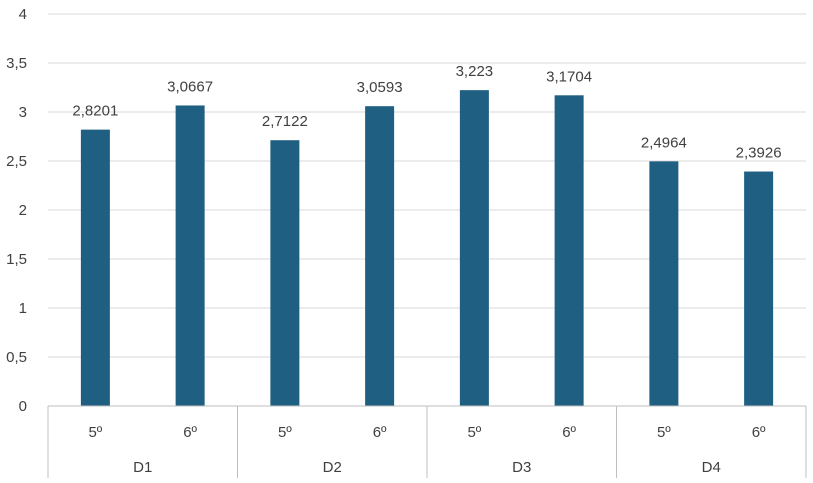 The height and width of the screenshot is (483, 813). Describe the element at coordinates (759, 153) in the screenshot. I see `data-label: 2,3926` at that location.